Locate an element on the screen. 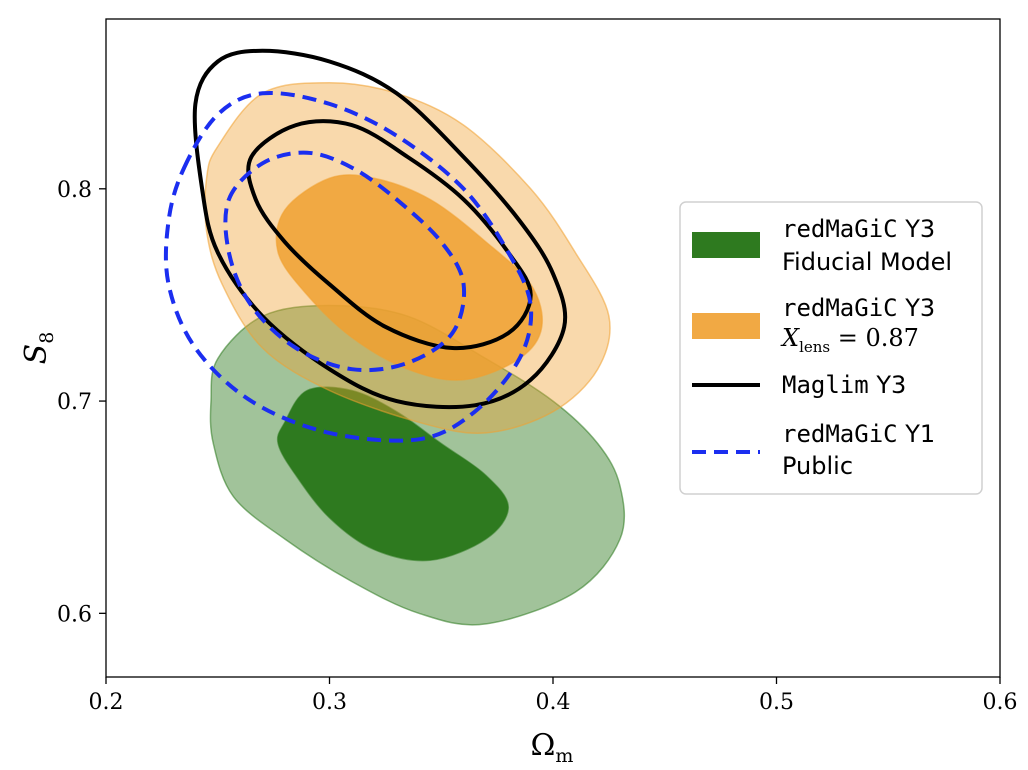 The image size is (1028, 770). legend-label-green-line1: redMaGiC Y3 is located at coordinates (858, 229).